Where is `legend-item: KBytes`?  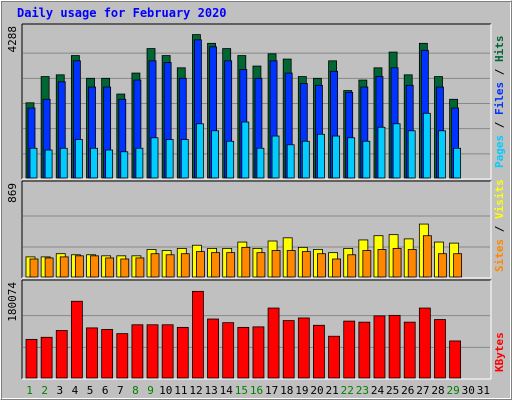 legend-item: KBytes is located at coordinates (499, 352).